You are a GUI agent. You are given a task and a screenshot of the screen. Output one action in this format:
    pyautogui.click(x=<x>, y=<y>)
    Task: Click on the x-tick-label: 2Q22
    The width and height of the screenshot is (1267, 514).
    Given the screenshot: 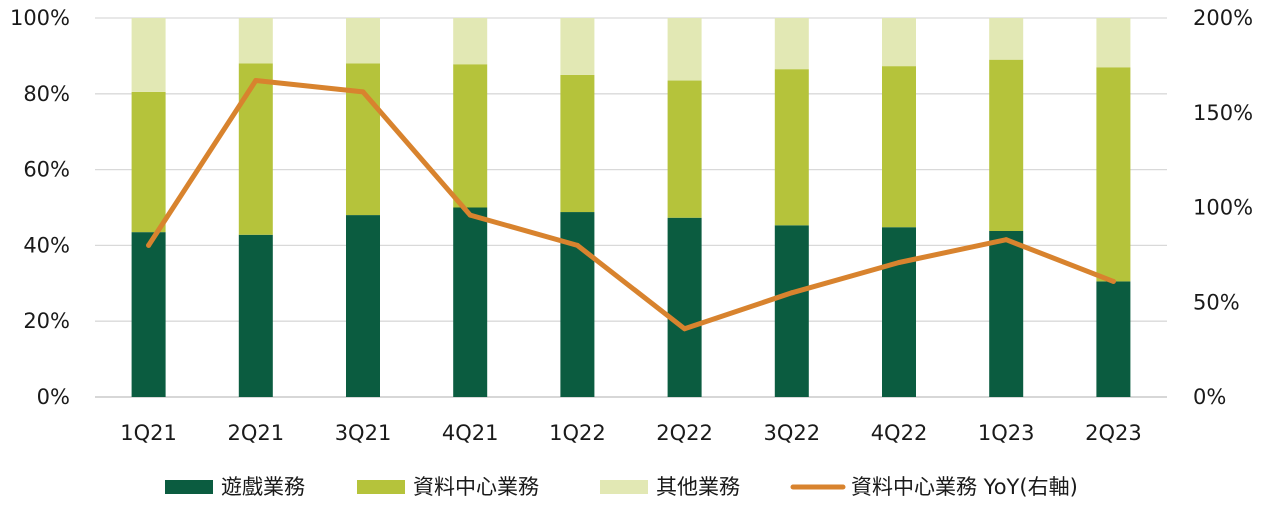 What is the action you would take?
    pyautogui.click(x=684, y=433)
    